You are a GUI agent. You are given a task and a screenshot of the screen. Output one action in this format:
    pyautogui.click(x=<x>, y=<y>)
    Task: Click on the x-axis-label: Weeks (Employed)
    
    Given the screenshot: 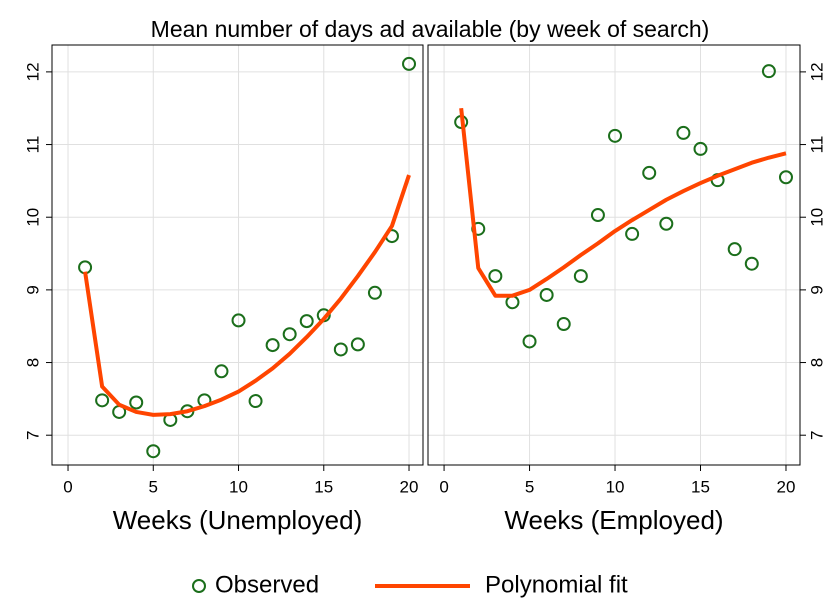 What is the action you would take?
    pyautogui.click(x=613, y=520)
    